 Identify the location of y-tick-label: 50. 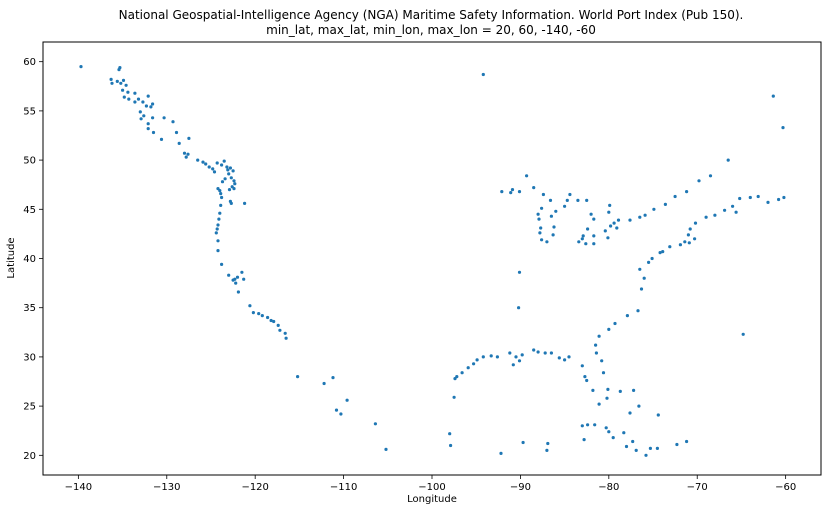
(29, 161).